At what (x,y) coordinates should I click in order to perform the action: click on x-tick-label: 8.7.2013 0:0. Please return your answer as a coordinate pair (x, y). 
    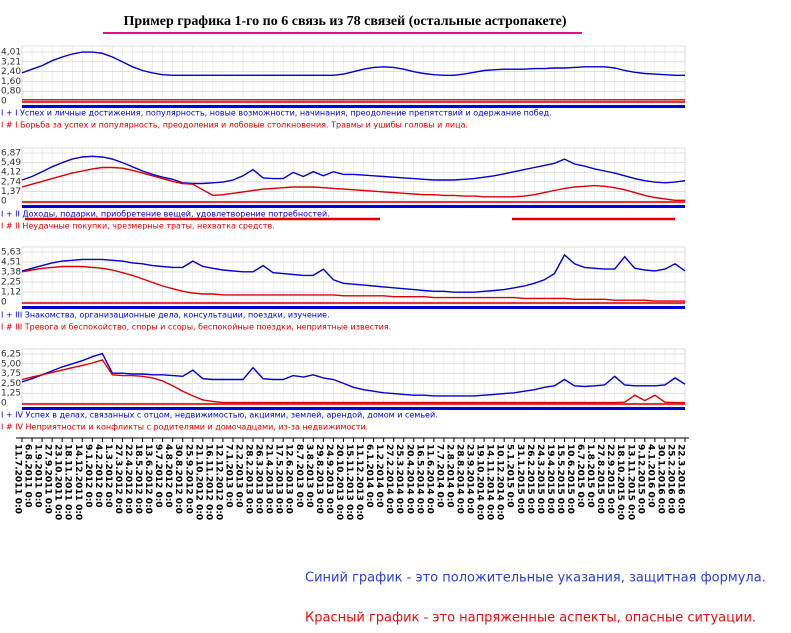
    Looking at the image, I should click on (299, 476).